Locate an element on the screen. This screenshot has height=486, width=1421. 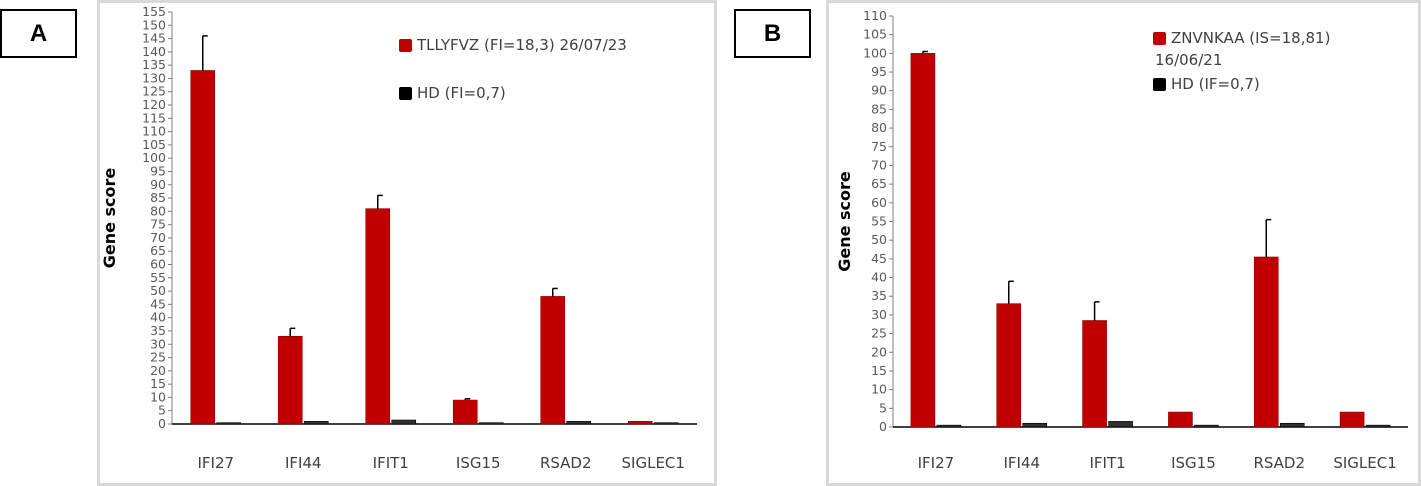
y-tick-label: 155 is located at coordinates (154, 11).